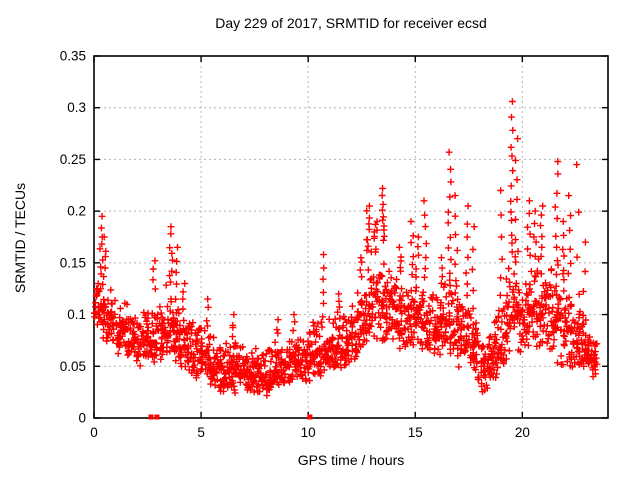 This screenshot has height=480, width=640. Describe the element at coordinates (73, 366) in the screenshot. I see `y-tick-label: 0.05` at that location.